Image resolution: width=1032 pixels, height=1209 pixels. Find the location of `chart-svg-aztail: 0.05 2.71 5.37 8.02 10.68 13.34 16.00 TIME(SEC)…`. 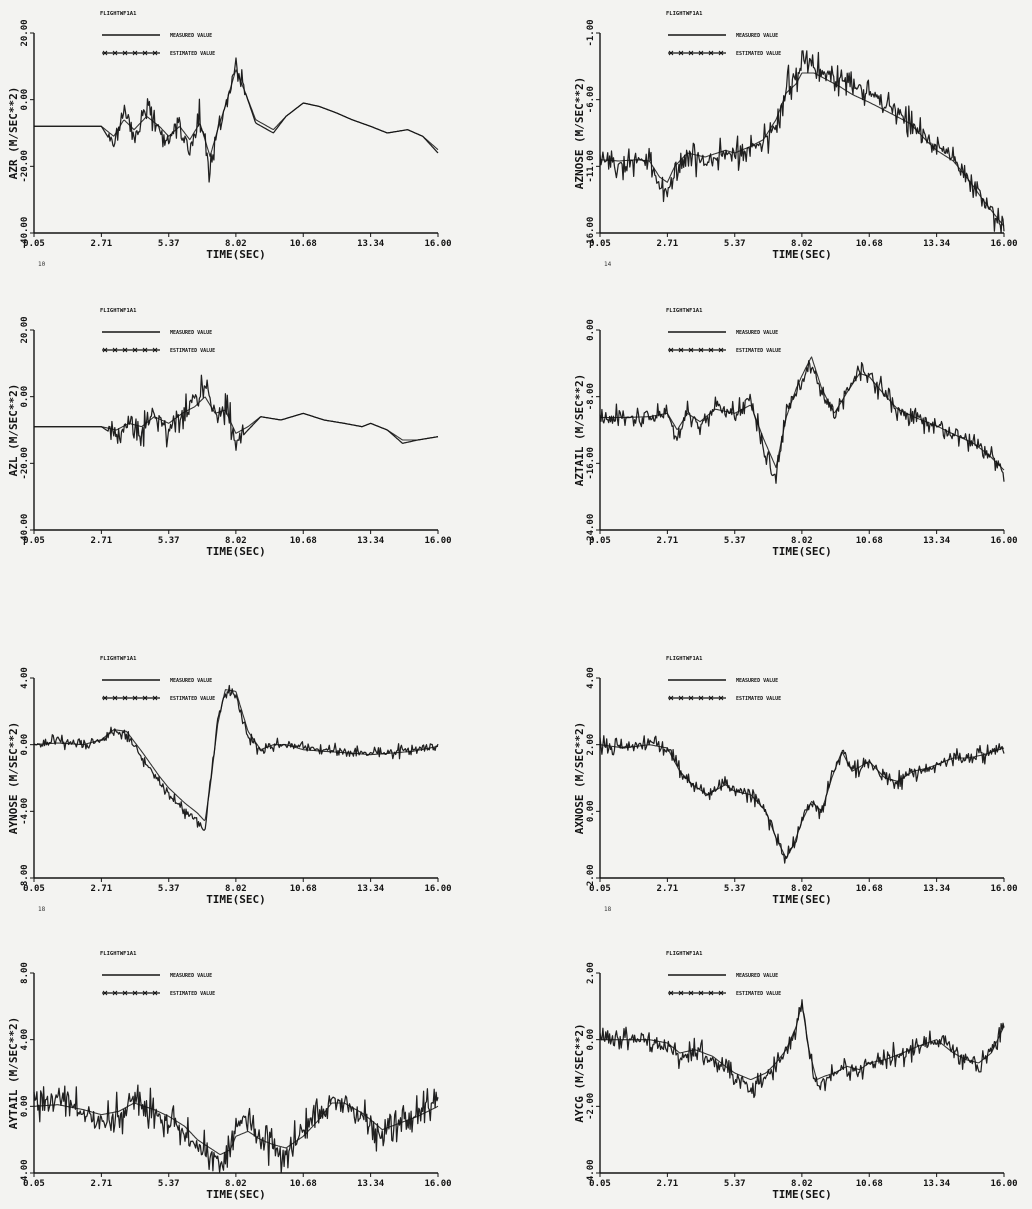

chart-svg-aztail: 0.05 2.71 5.37 8.02 10.68 13.34 16.00 TIME(SEC)… is located at coordinates (795, 433).